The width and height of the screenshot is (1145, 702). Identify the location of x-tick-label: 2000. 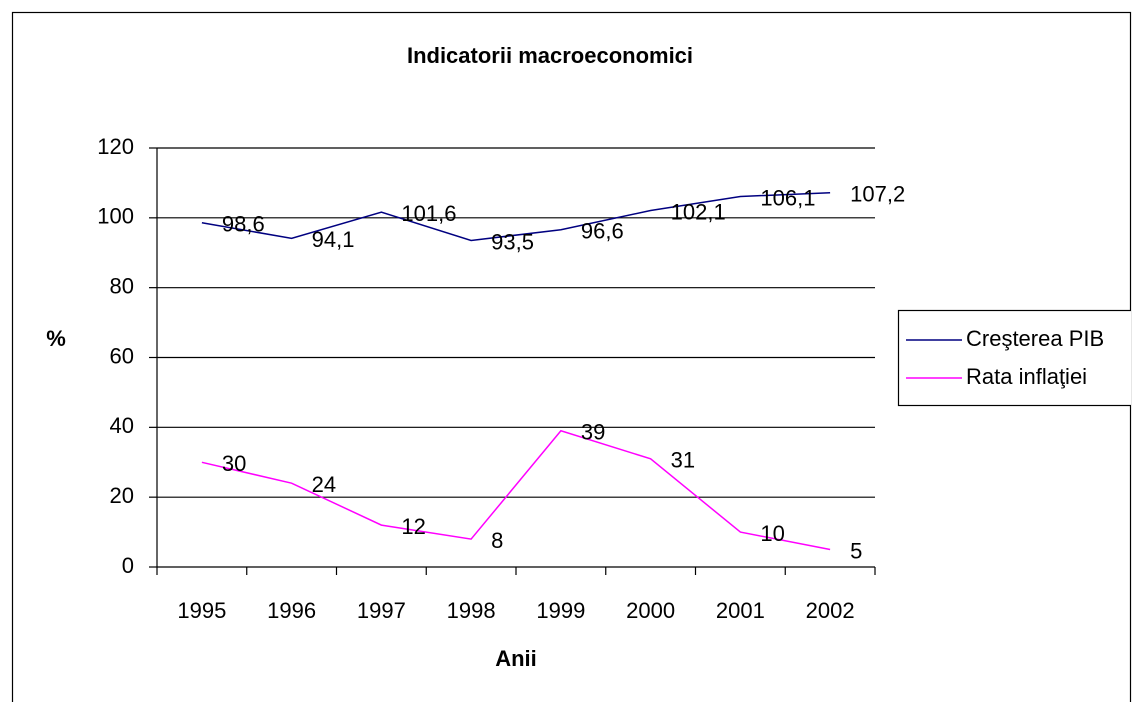
(650, 610).